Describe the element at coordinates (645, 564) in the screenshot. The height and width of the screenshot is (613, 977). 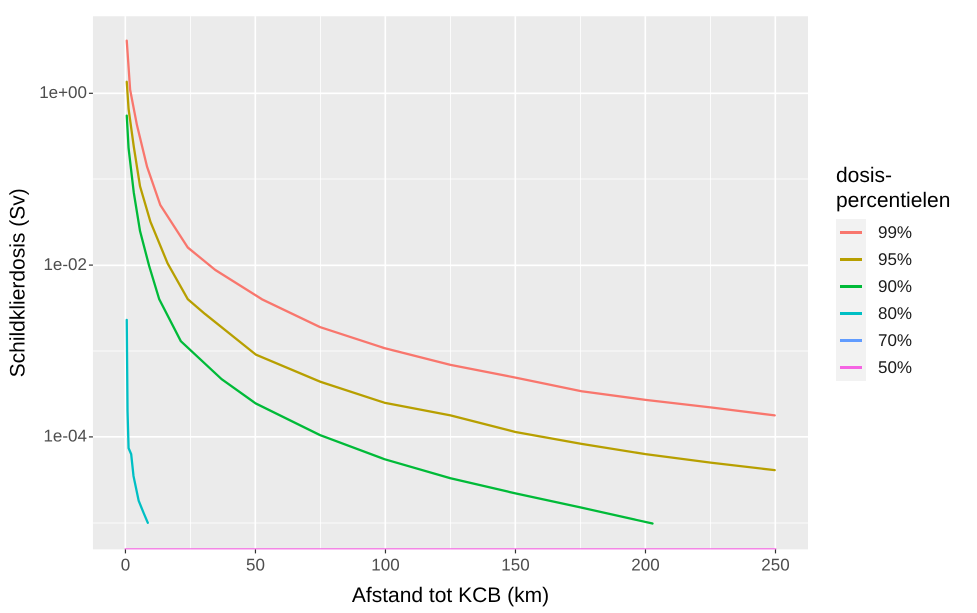
I see `x-tick-label: 200` at that location.